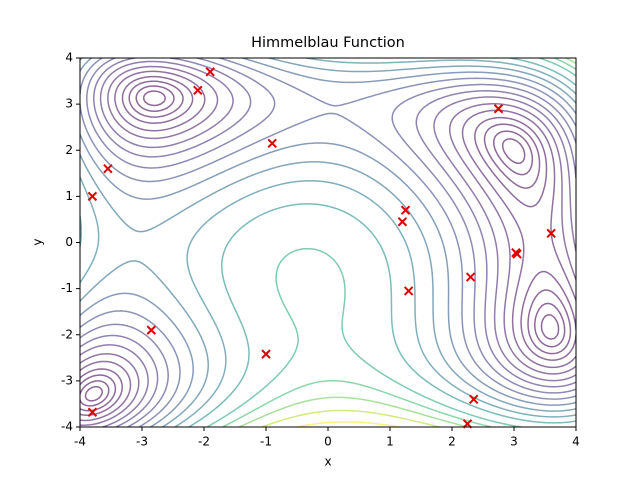  What do you see at coordinates (69, 242) in the screenshot?
I see `y-tick-label: 0` at bounding box center [69, 242].